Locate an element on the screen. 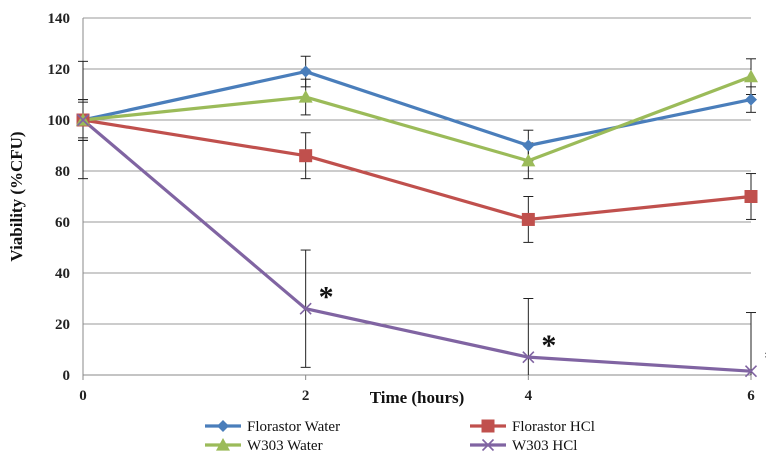 This screenshot has height=455, width=766. x-tick-labels: 0 2 4 6 is located at coordinates (417, 396).